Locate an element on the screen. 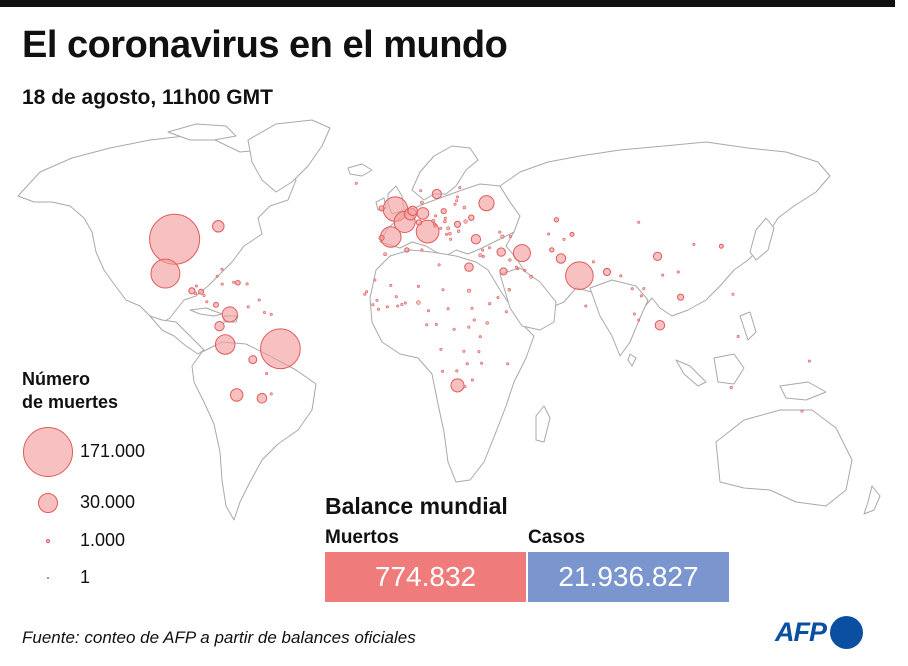 The height and width of the screenshot is (666, 908). cases-label: Casos is located at coordinates (557, 537).